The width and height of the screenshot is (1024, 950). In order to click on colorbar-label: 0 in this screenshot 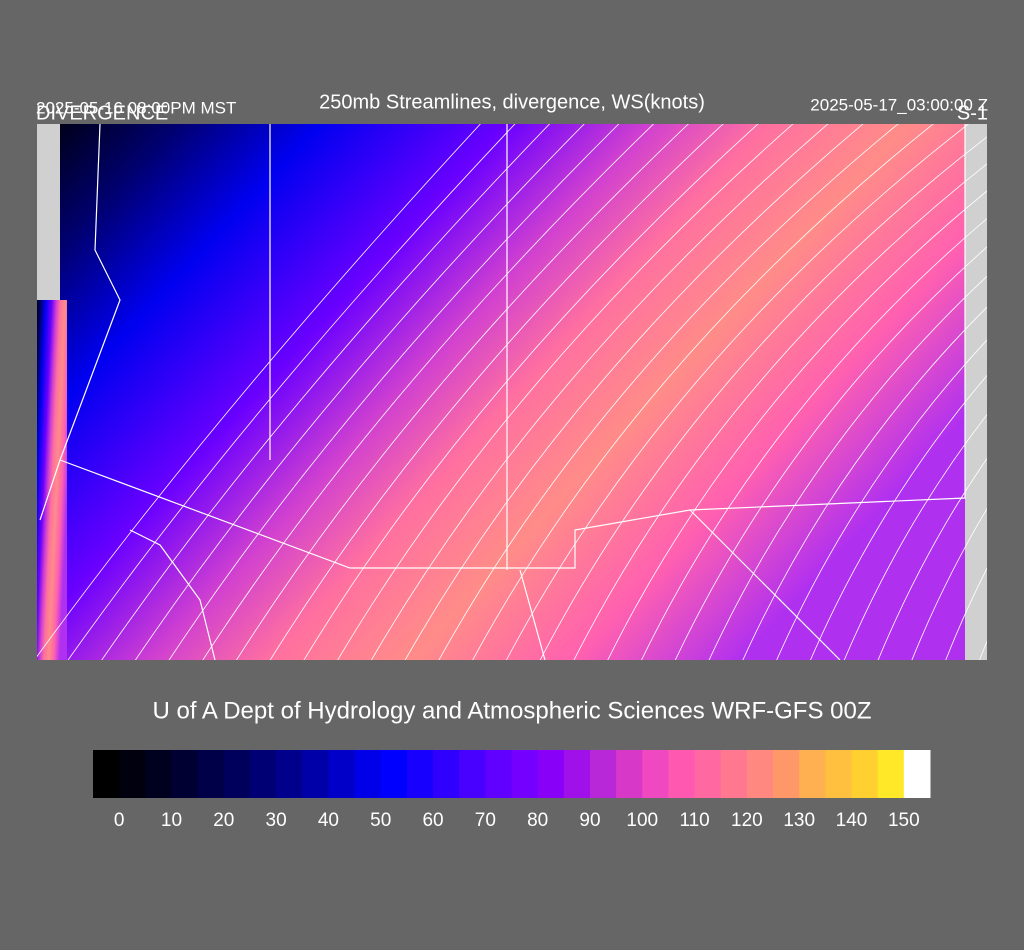, I will do `click(119, 820)`.